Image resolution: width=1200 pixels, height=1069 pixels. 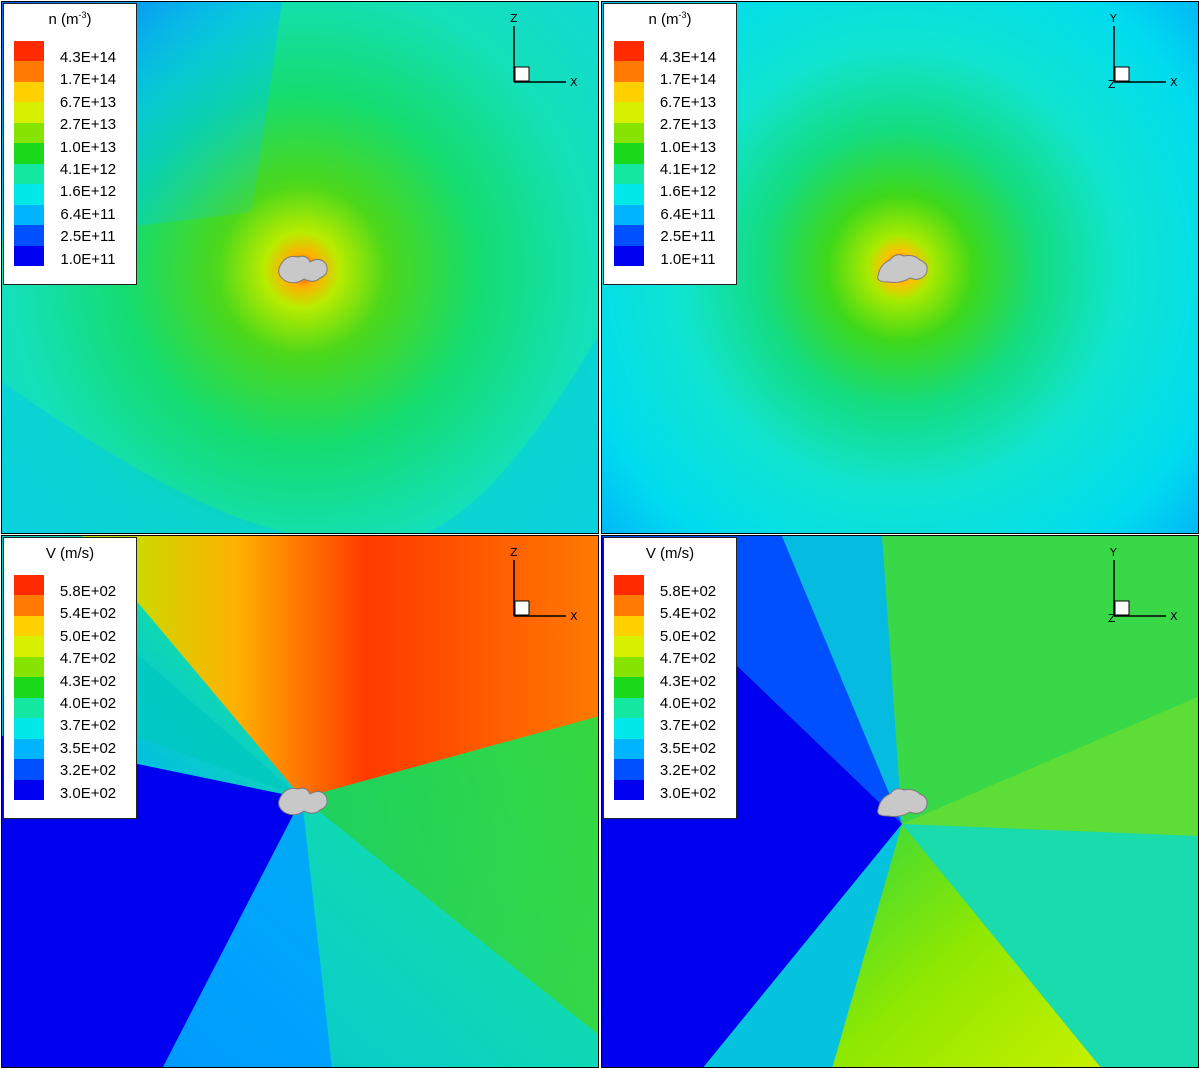 I want to click on colorbar-tick-label: 1.0E+13, so click(x=88, y=147).